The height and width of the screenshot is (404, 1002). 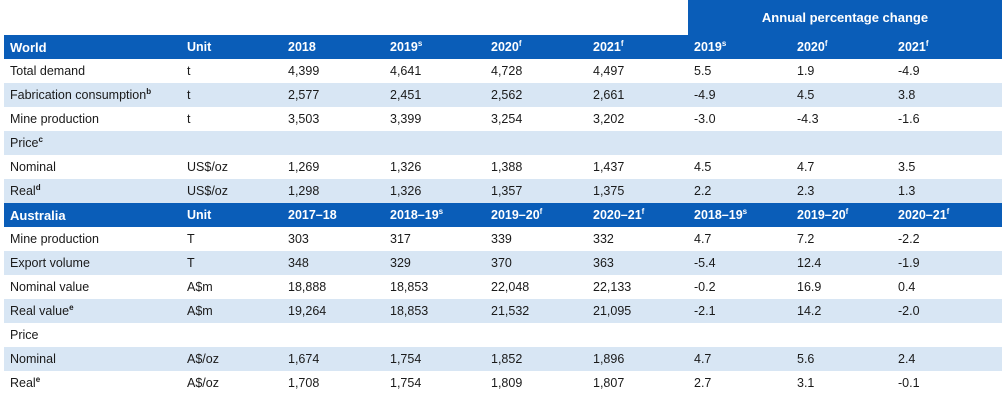 What do you see at coordinates (947, 47) in the screenshot?
I see `world-header-cell: 2021f` at bounding box center [947, 47].